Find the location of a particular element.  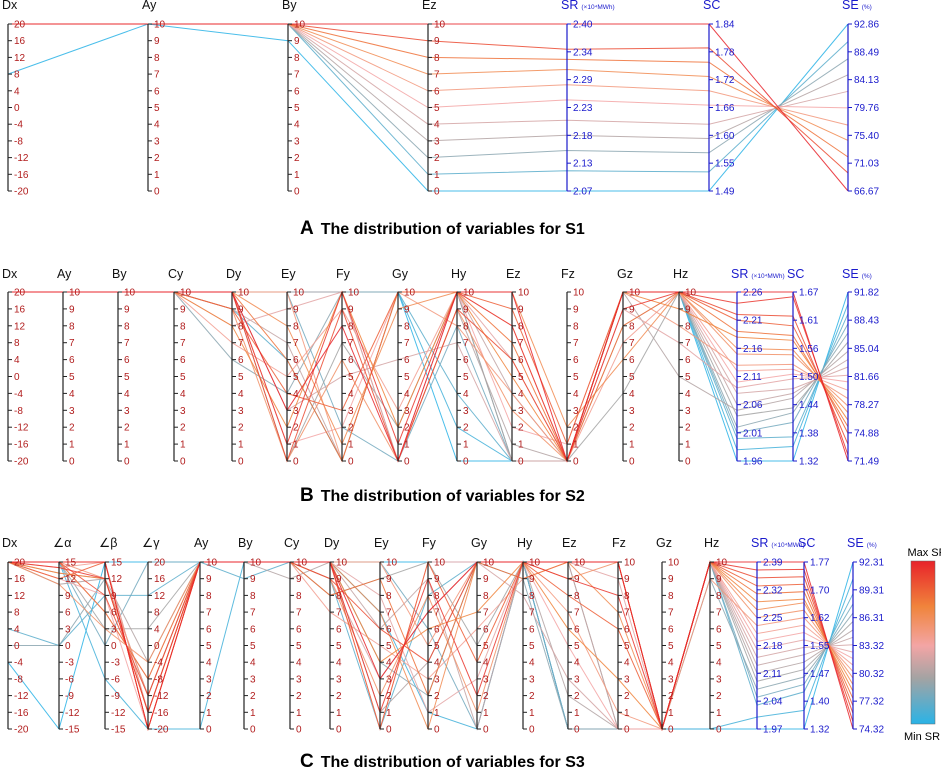

tick-label: 1.70 is located at coordinates (820, 590).